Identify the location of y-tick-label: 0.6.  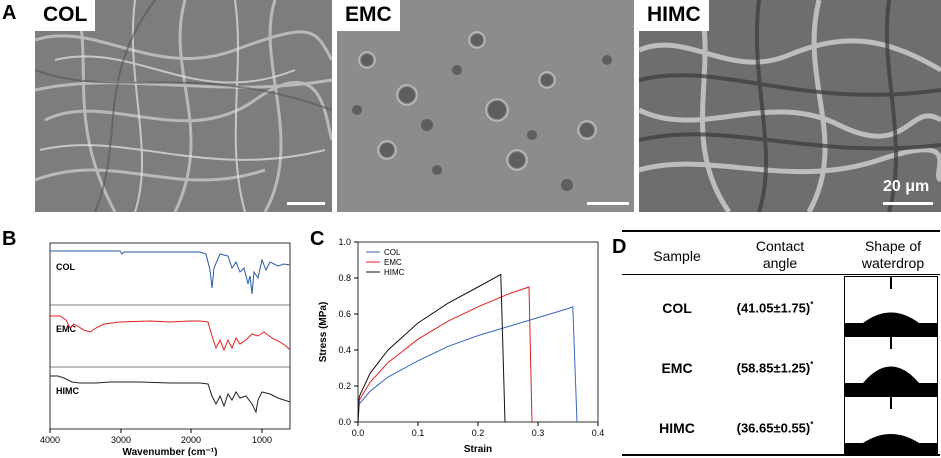
(344, 314).